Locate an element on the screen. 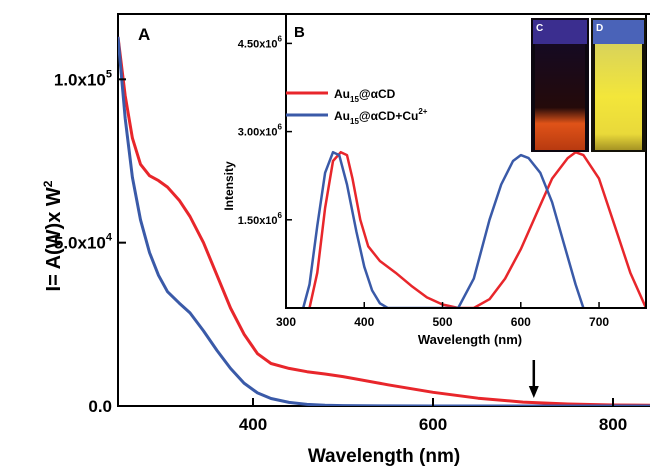 This screenshot has width=650, height=469. main-y-axis-label: I= A(W)x W2 is located at coordinates (53, 235).